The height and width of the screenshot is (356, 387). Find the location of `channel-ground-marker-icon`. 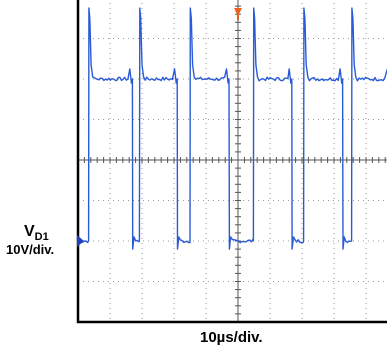

channel-ground-marker-icon is located at coordinates (80, 241).